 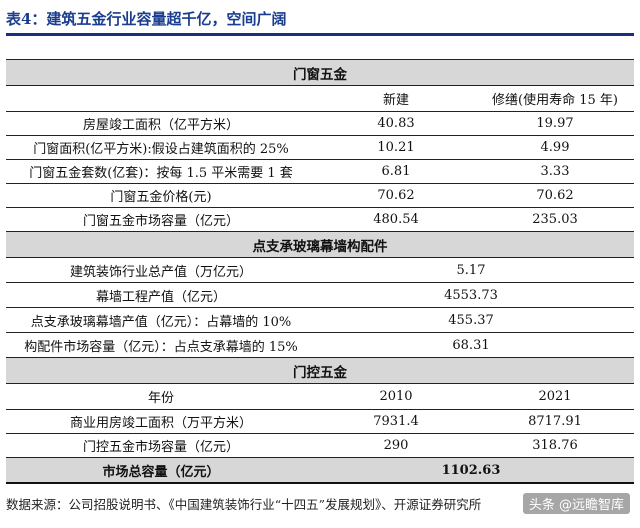 What do you see at coordinates (320, 397) in the screenshot?
I see `column-header-row: 年份 2010 2021` at bounding box center [320, 397].